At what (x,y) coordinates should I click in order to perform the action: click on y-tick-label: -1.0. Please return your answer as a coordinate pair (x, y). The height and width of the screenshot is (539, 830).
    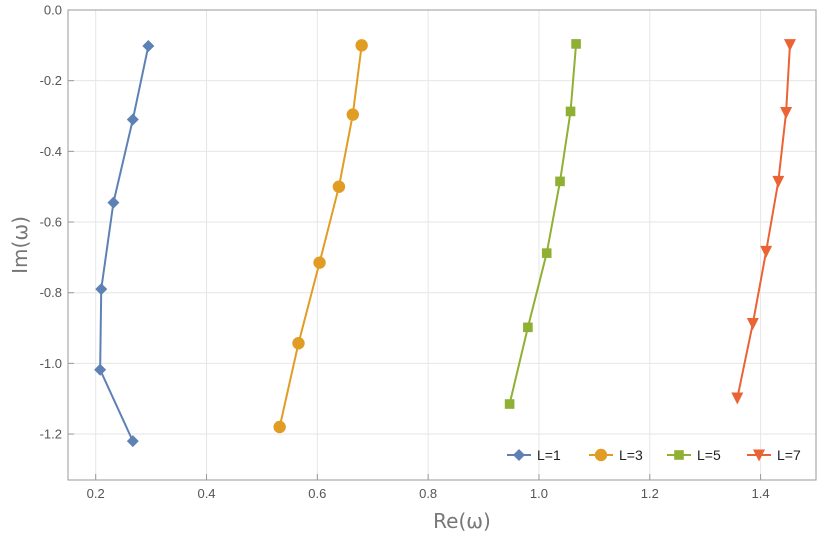
    Looking at the image, I should click on (51, 363).